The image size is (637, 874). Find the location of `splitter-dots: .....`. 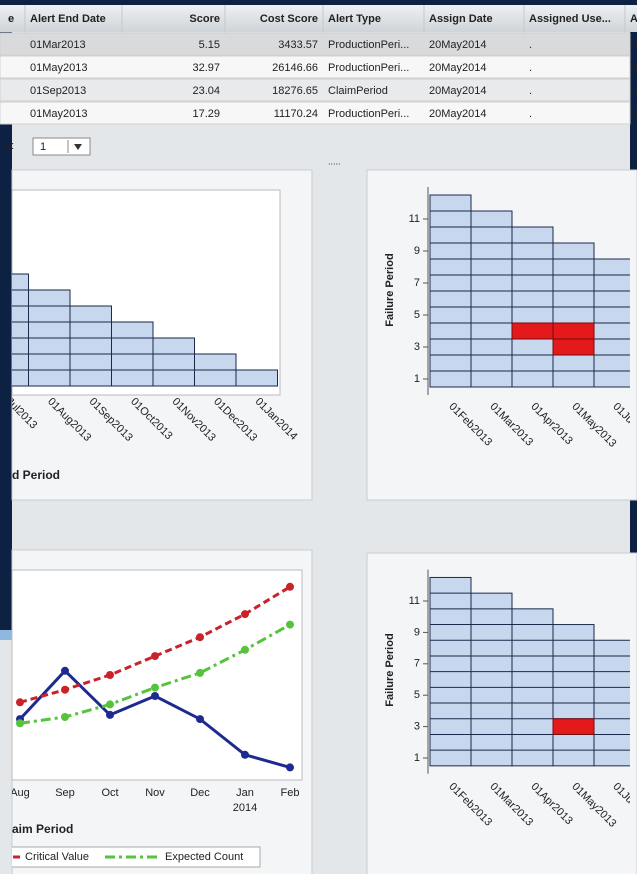

splitter-dots: ..... is located at coordinates (334, 161).